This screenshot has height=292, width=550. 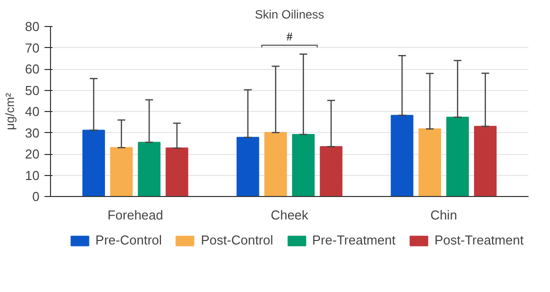 What do you see at coordinates (479, 240) in the screenshot?
I see `legend-label: Post-Treatment` at bounding box center [479, 240].